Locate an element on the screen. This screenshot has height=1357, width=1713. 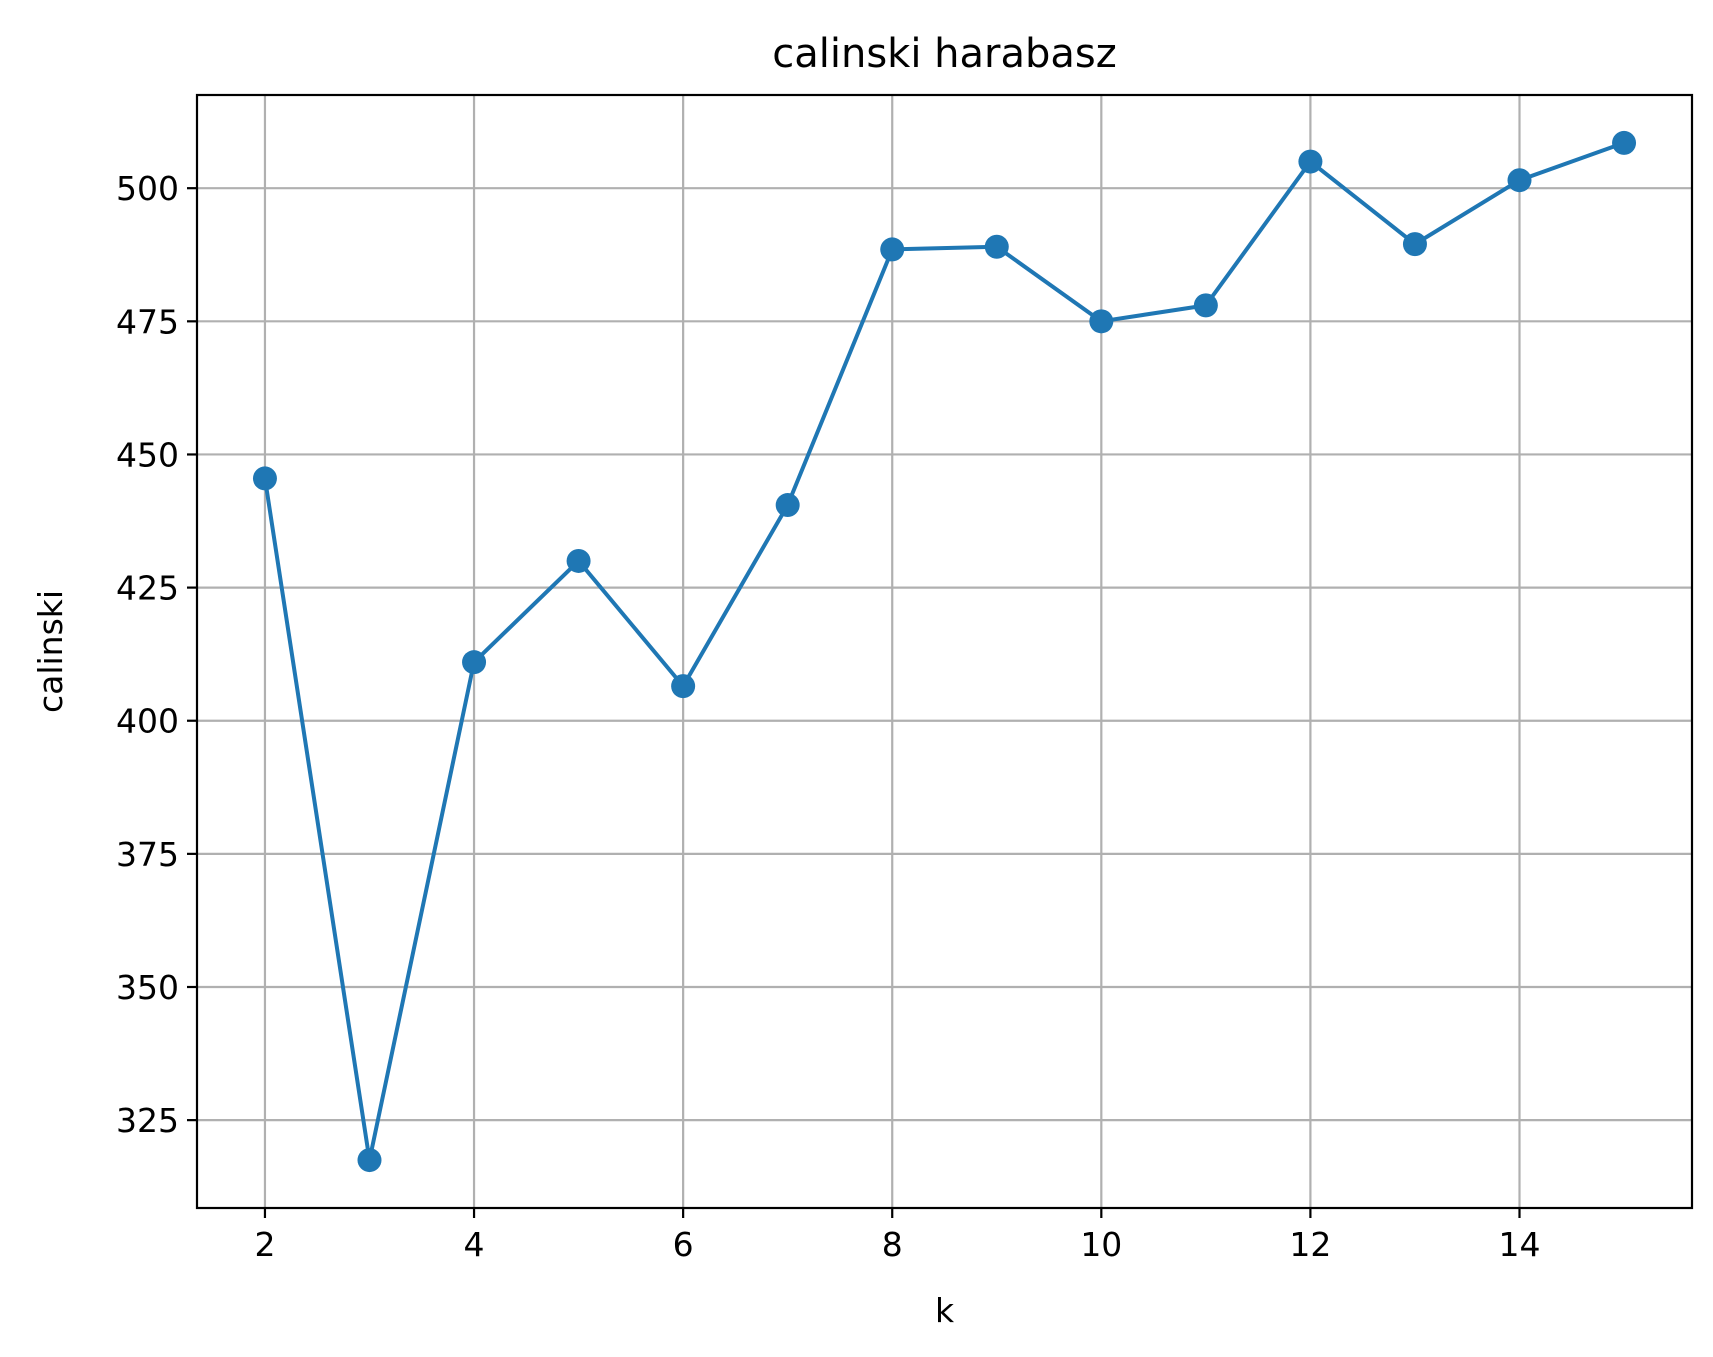
x-tick-label: 12 is located at coordinates (1310, 1244).